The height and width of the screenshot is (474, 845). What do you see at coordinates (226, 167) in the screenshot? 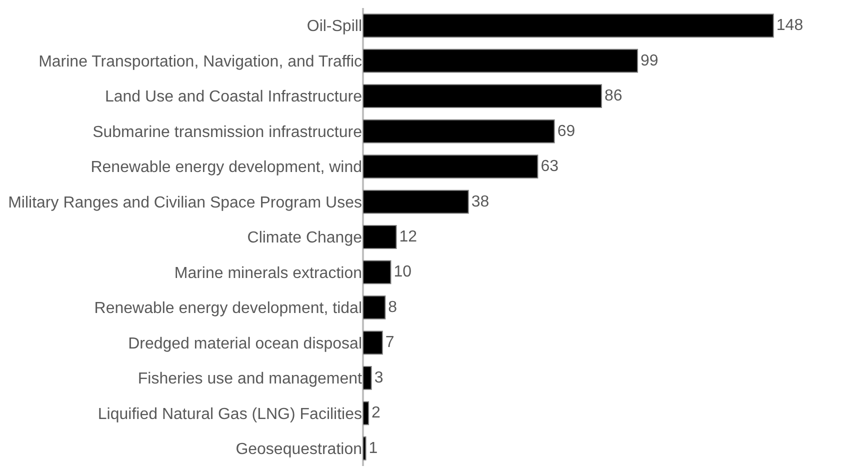
I see `y-tick-label: Renewable energy development, wind` at bounding box center [226, 167].